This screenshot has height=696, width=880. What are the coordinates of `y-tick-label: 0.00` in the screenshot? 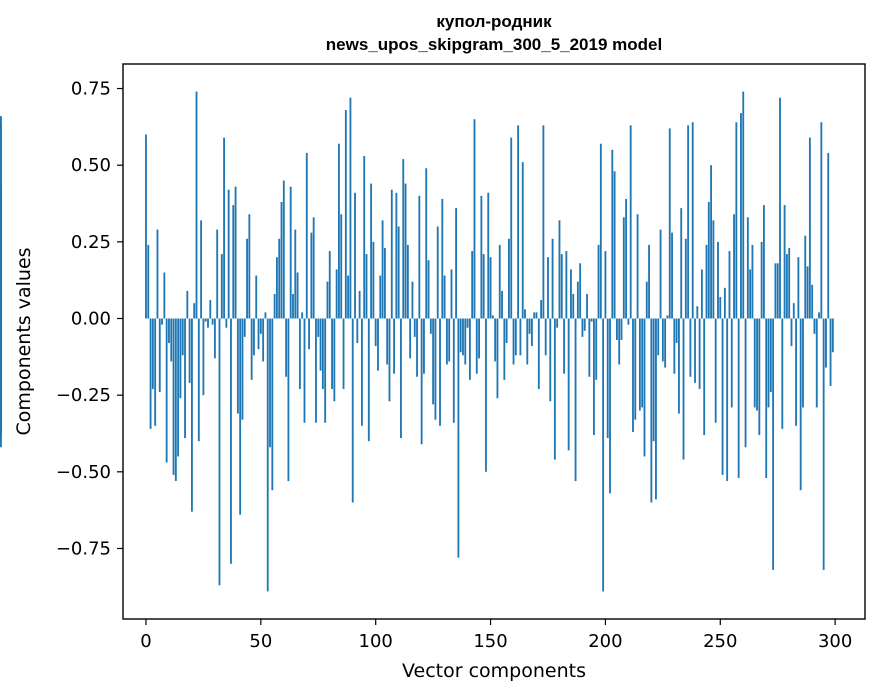 It's located at (91, 319).